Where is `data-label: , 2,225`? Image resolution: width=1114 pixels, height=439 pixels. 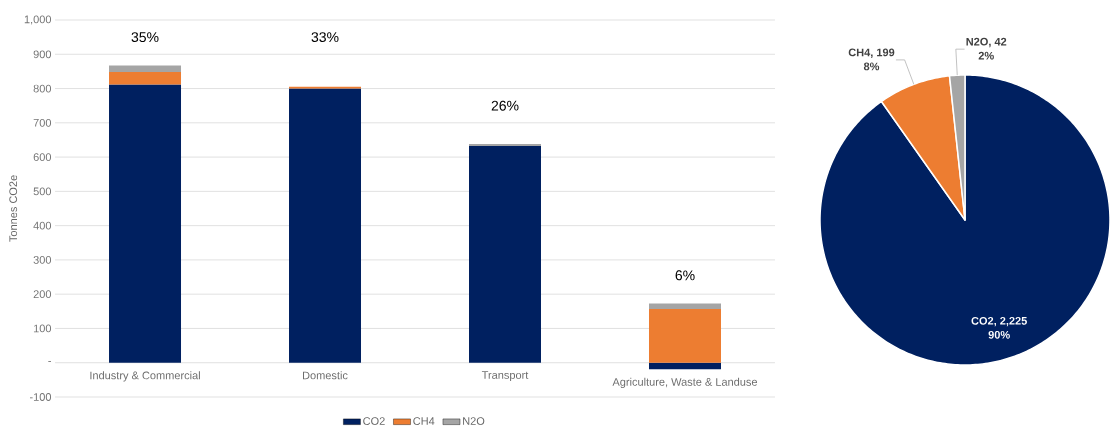
data-label: , 2,225 is located at coordinates (1010, 321).